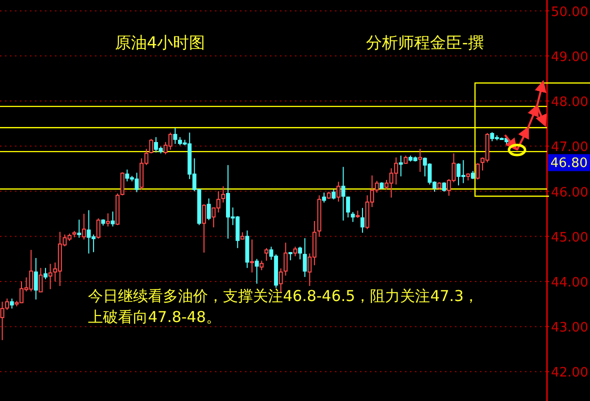  I want to click on text: 46.80, so click(569, 164).